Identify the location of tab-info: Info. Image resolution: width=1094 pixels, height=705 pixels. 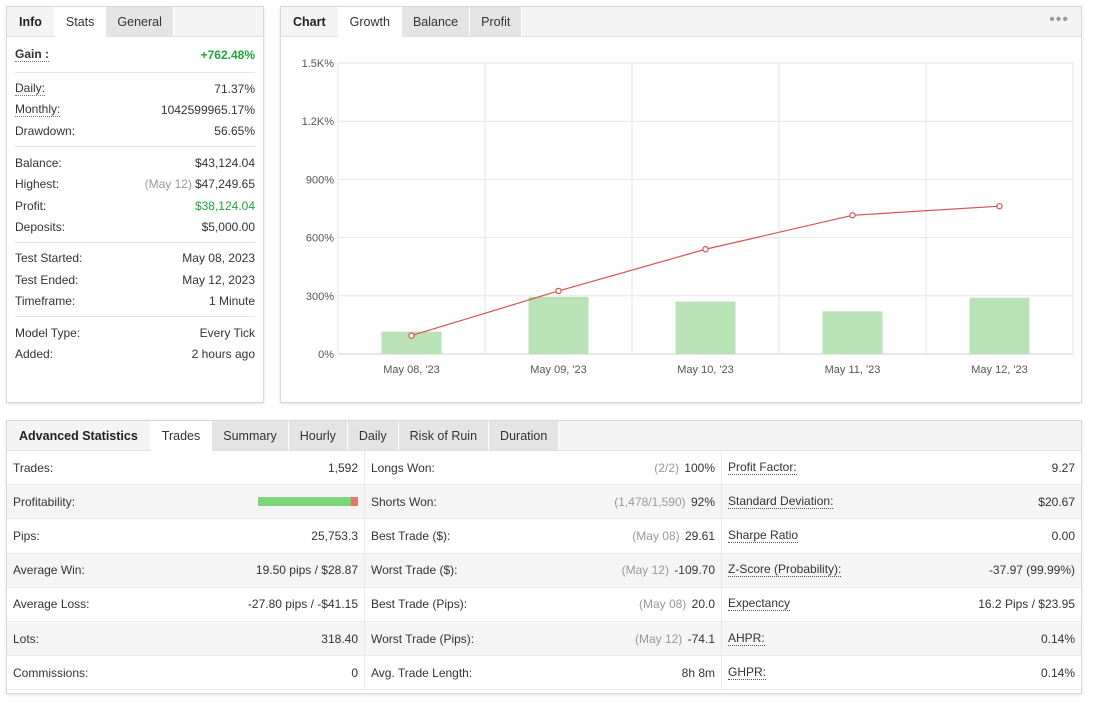
(31, 21).